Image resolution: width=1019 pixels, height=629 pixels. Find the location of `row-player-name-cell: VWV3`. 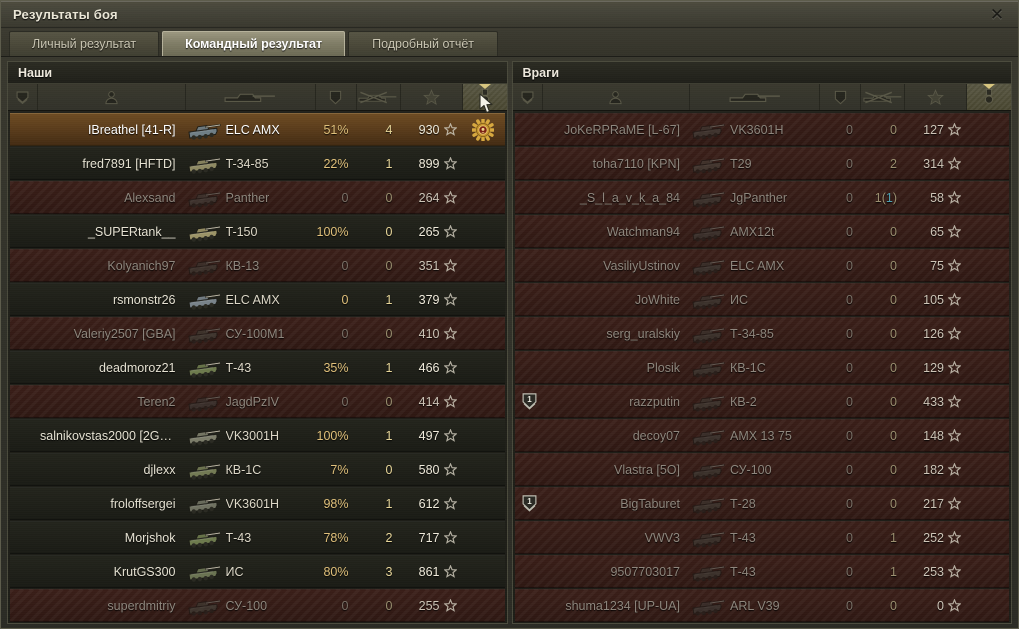

row-player-name-cell: VWV3 is located at coordinates (617, 537).